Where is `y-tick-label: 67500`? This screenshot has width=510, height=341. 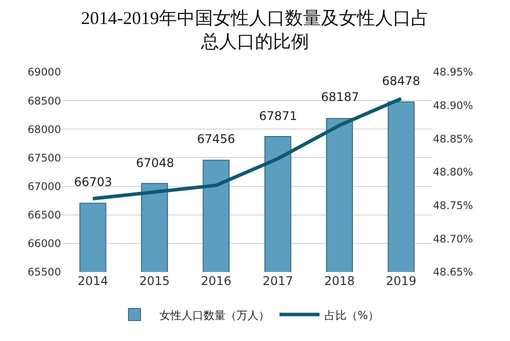
y-tick-label: 67500 is located at coordinates (44, 158).